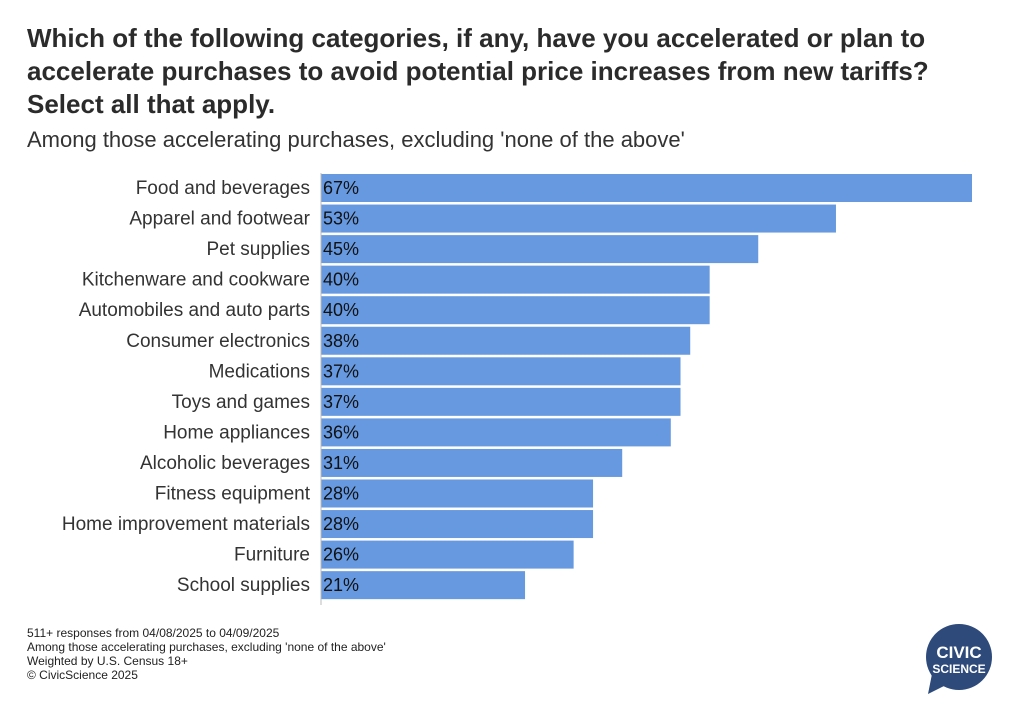 This screenshot has height=716, width=1024. Describe the element at coordinates (958, 669) in the screenshot. I see `logo-text-science: SCIENCE` at that location.